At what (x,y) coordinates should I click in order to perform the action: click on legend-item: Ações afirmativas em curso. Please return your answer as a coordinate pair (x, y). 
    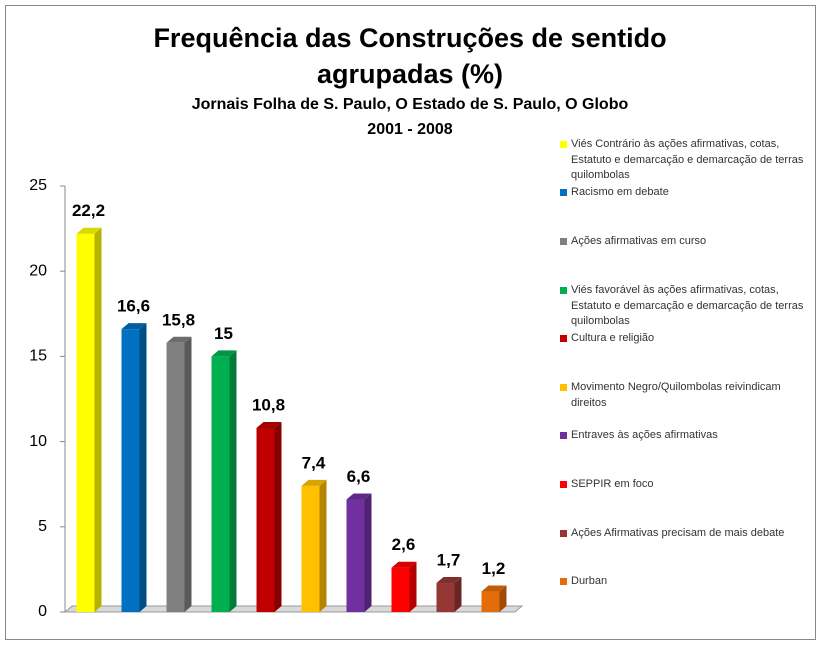
    Looking at the image, I should click on (685, 242).